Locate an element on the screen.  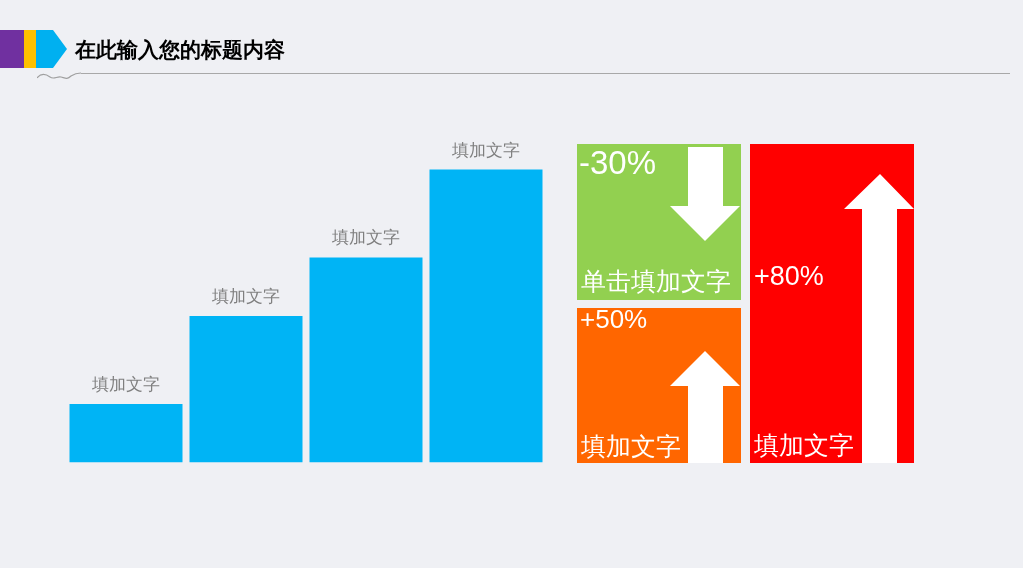
text: -30% is located at coordinates (618, 162).